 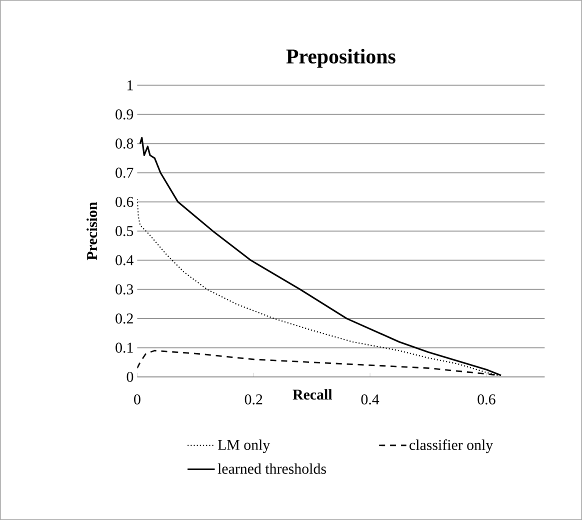 I want to click on legend-label: LM only, so click(x=244, y=446).